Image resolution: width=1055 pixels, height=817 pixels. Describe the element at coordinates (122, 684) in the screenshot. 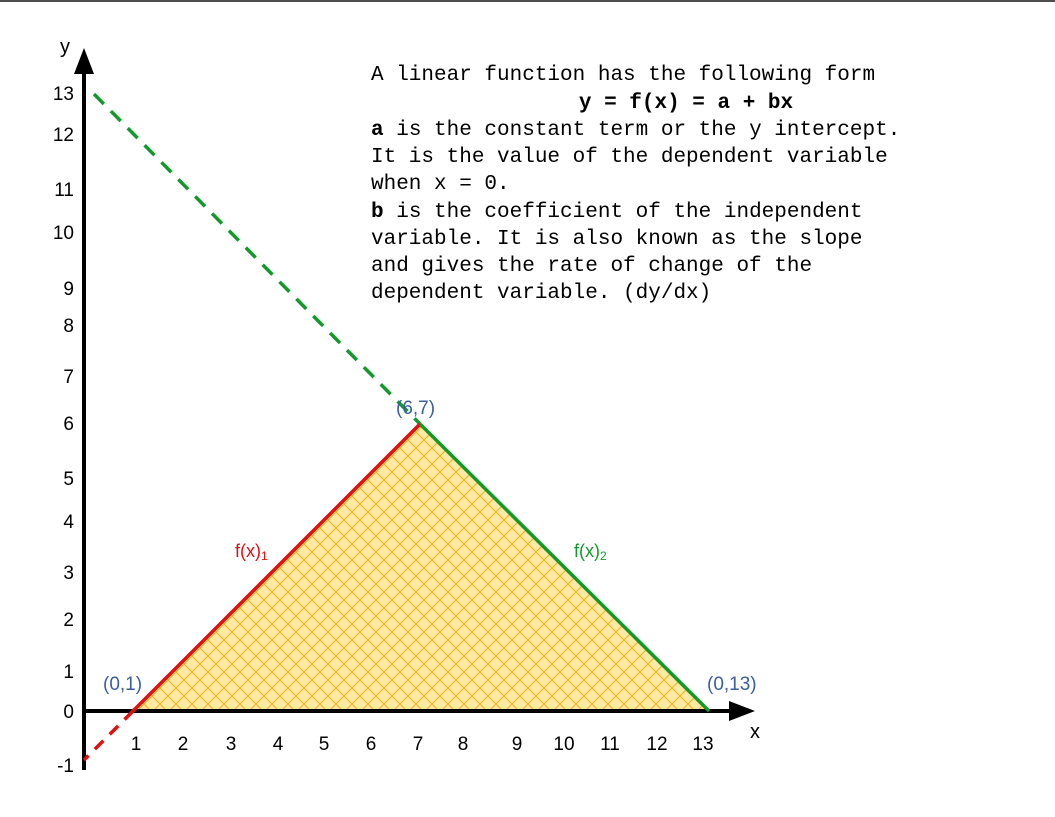

I see `point-label-0-1: (0,1)` at that location.